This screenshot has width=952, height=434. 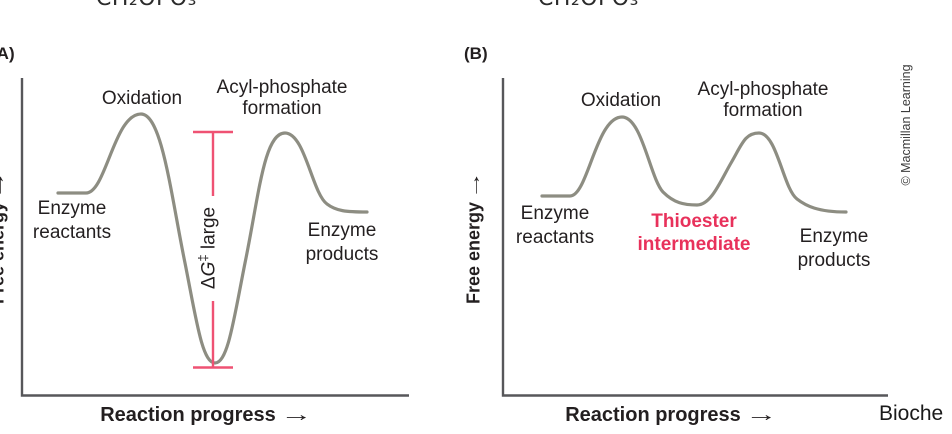 I want to click on delta-g-bracket, so click(x=213, y=249).